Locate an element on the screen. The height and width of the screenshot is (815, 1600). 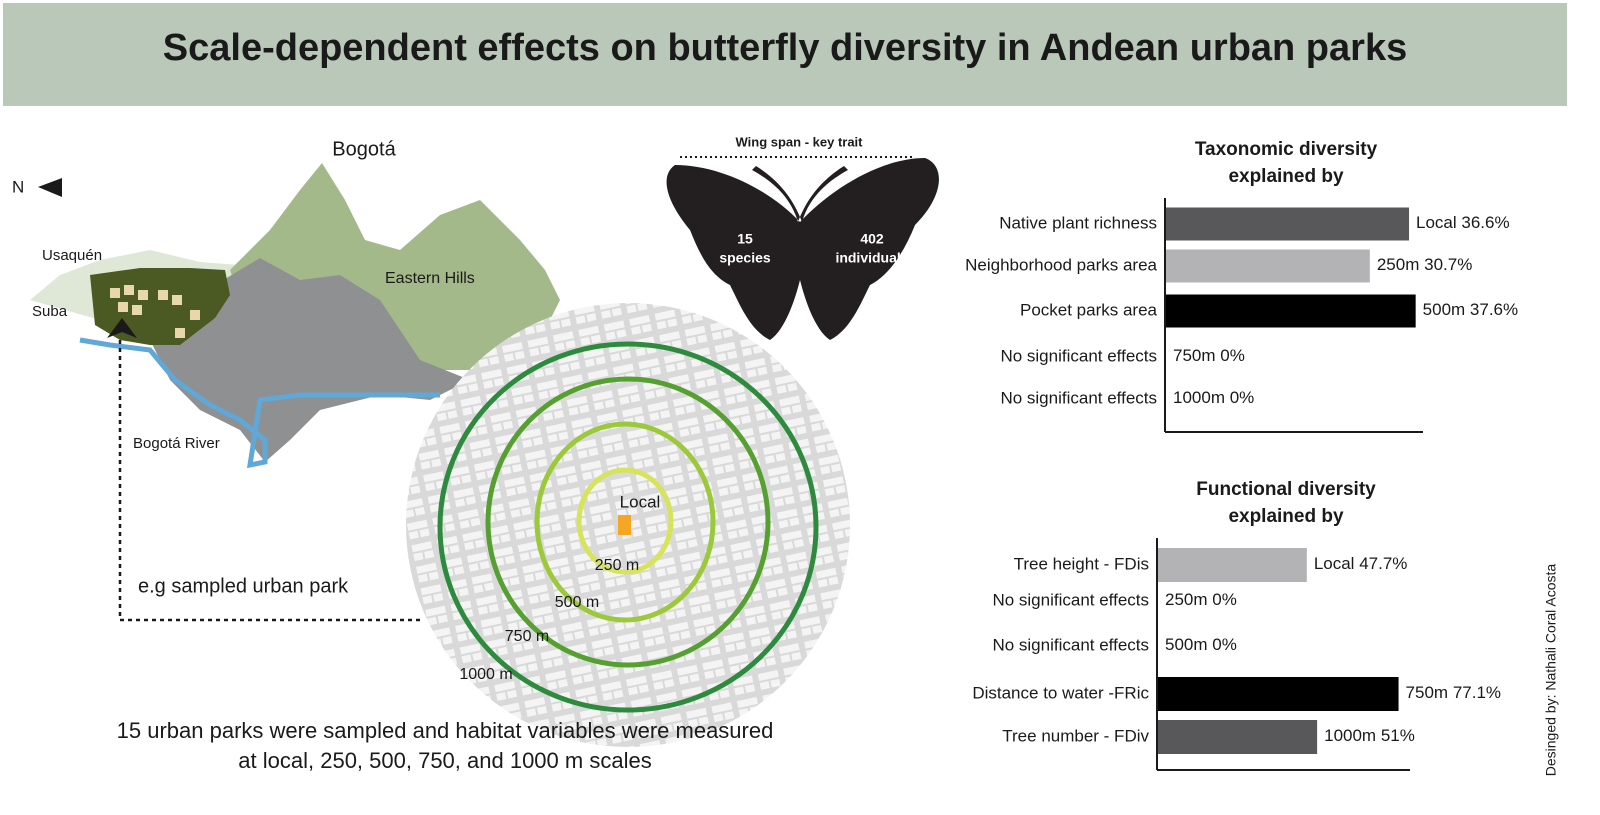
category-label: Tree height - FDis is located at coordinates (1081, 563).